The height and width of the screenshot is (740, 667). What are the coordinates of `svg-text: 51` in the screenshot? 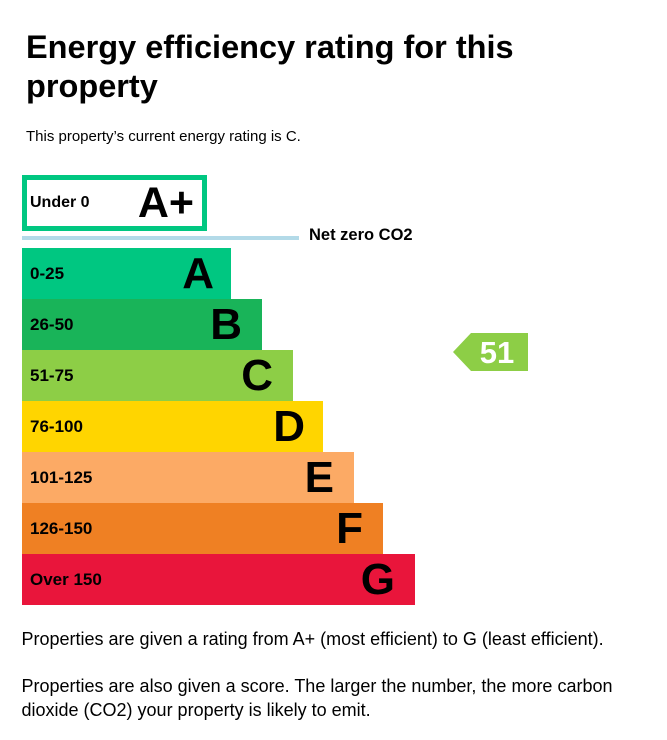 It's located at (497, 352).